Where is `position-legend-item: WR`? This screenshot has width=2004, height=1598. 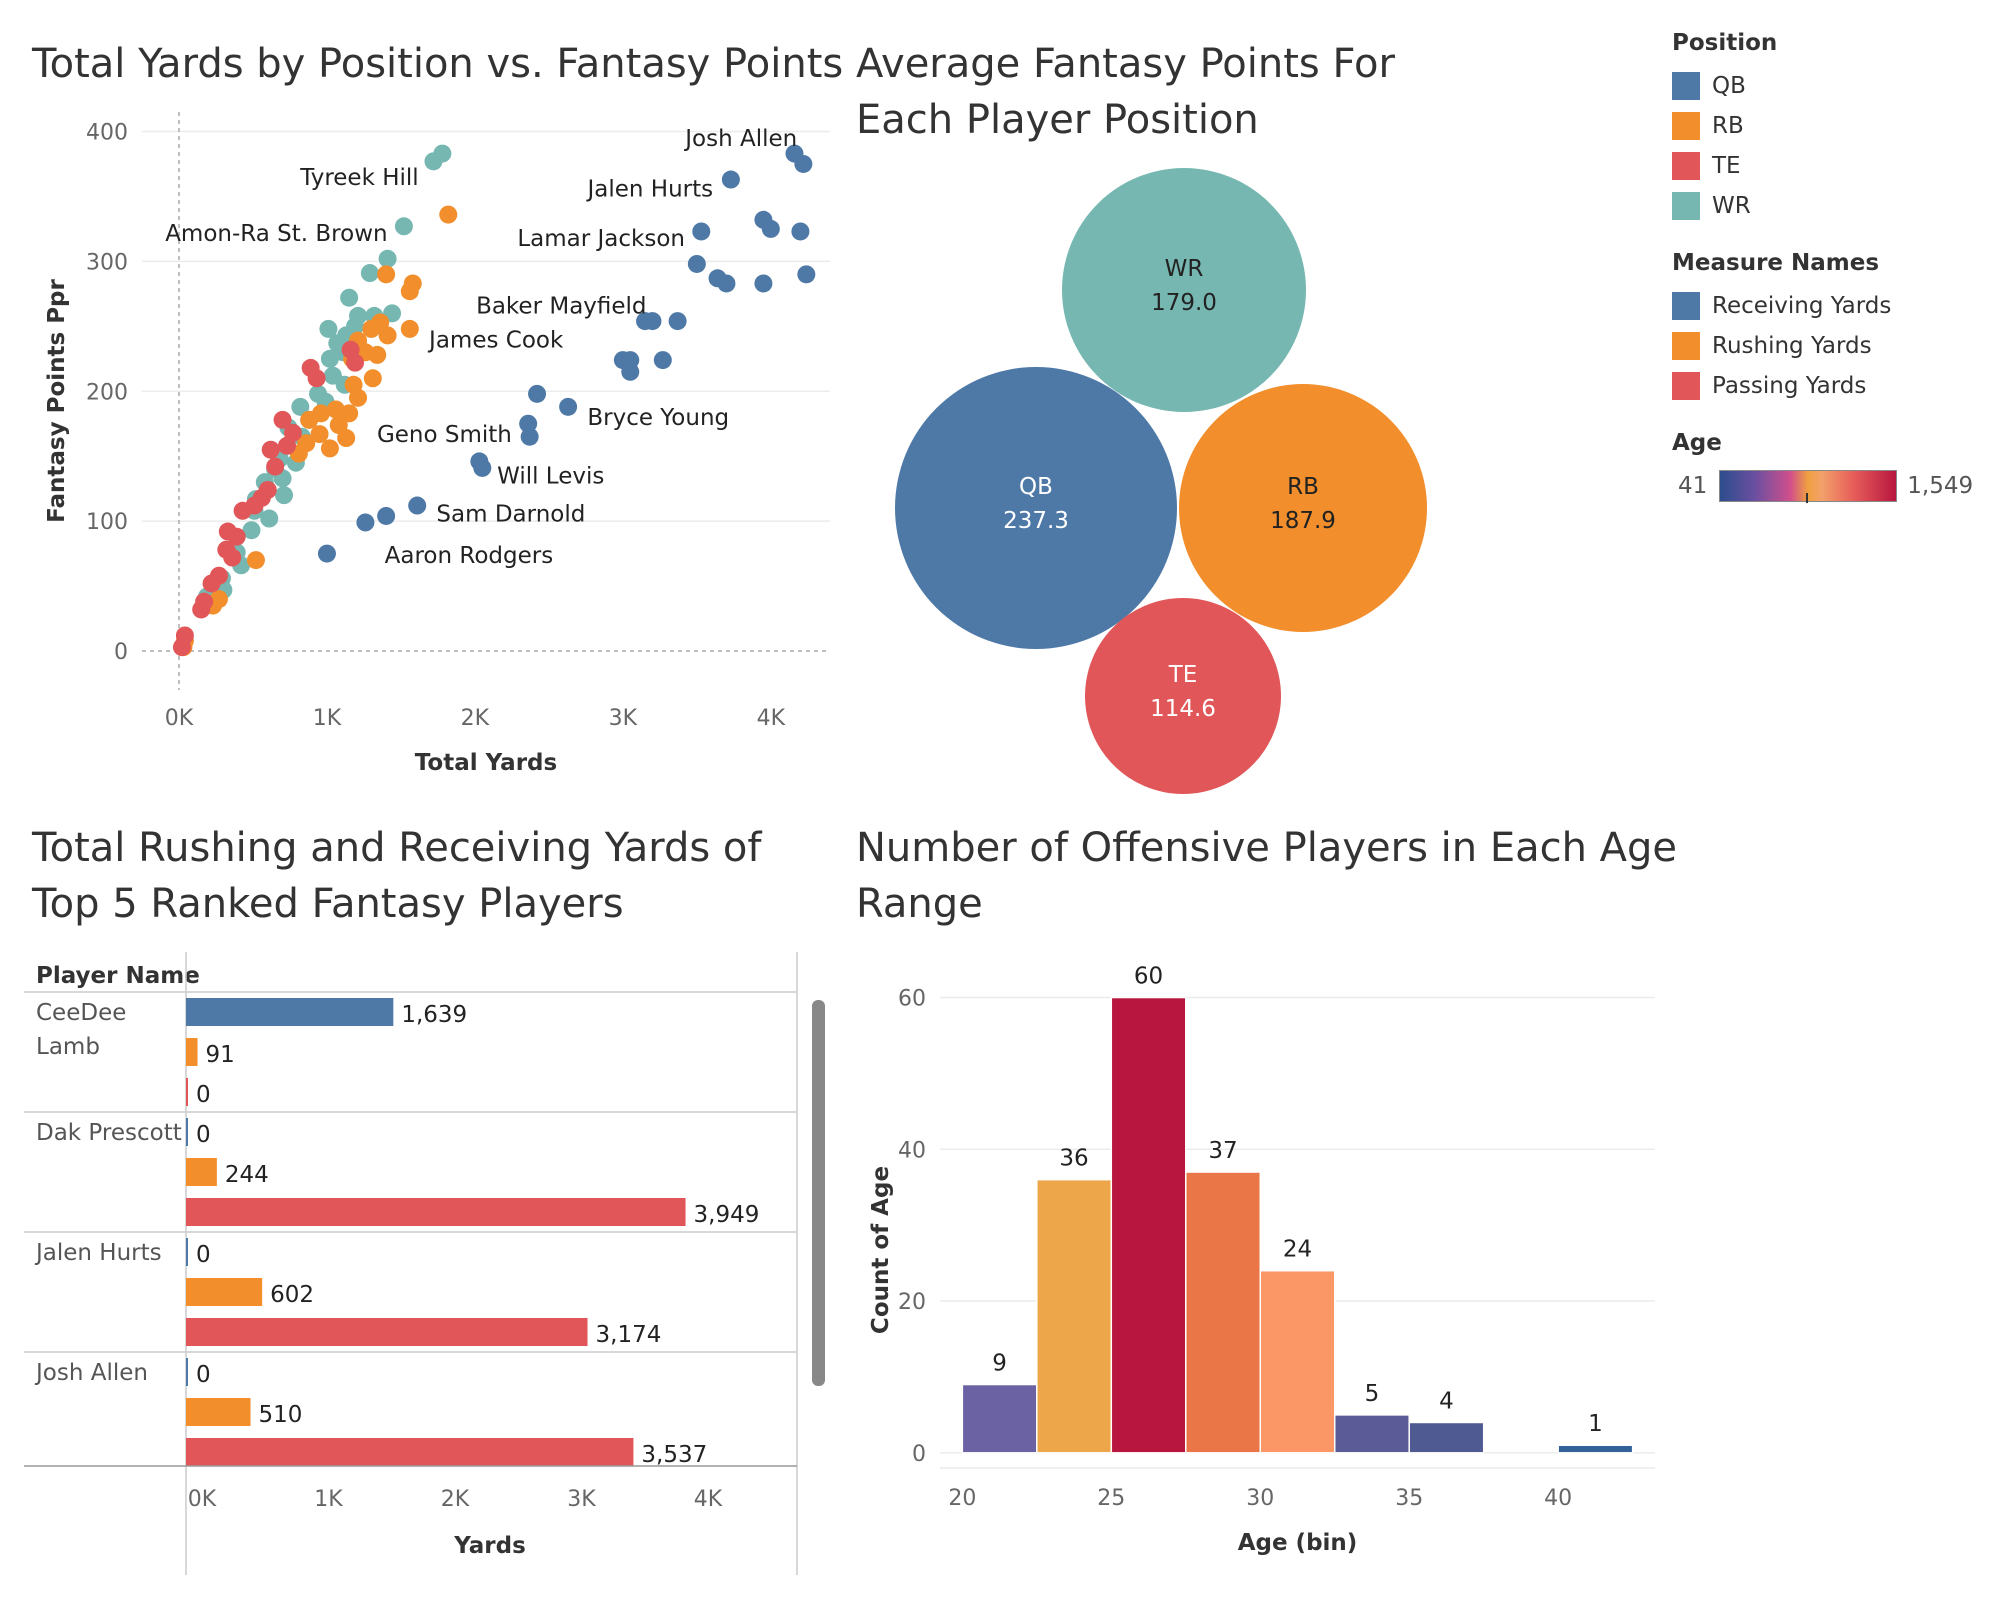 position-legend-item: WR is located at coordinates (1822, 206).